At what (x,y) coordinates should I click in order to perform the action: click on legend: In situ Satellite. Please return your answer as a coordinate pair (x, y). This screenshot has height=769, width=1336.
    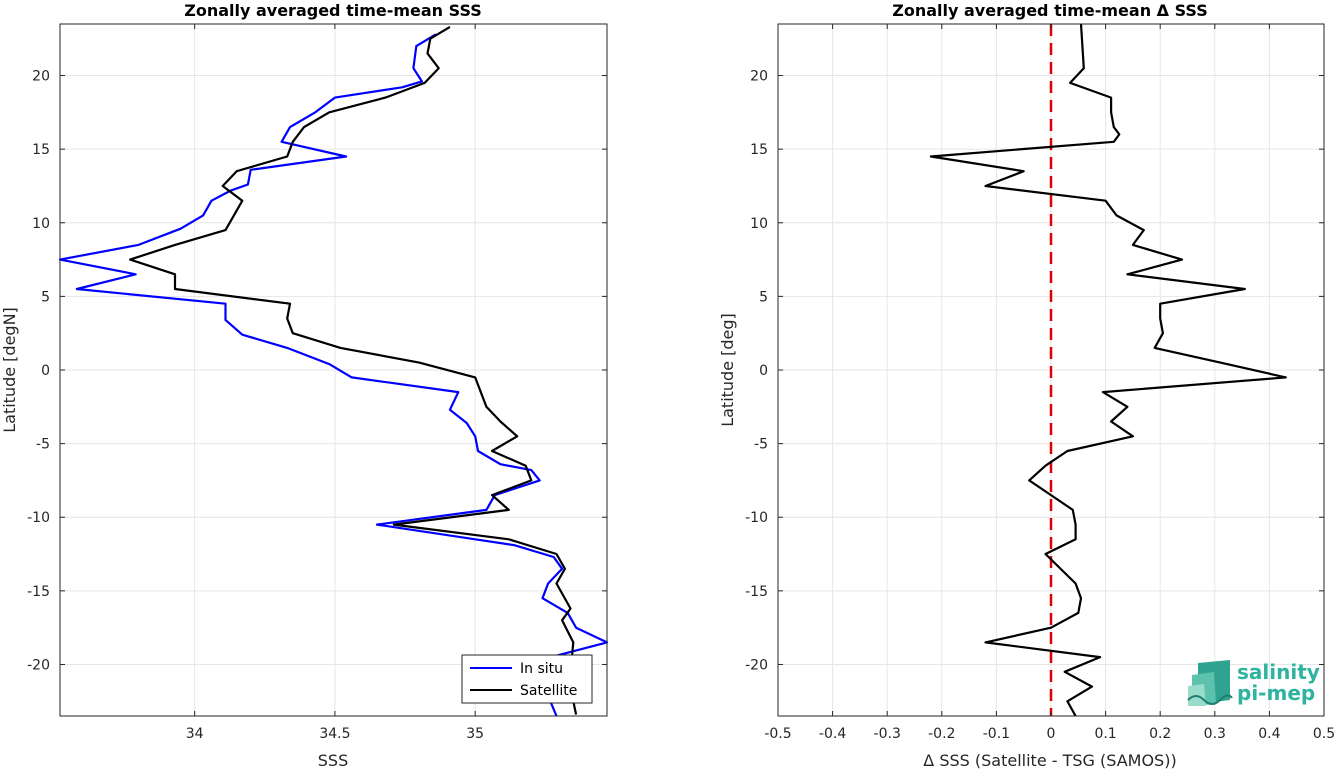
    Looking at the image, I should click on (527, 679).